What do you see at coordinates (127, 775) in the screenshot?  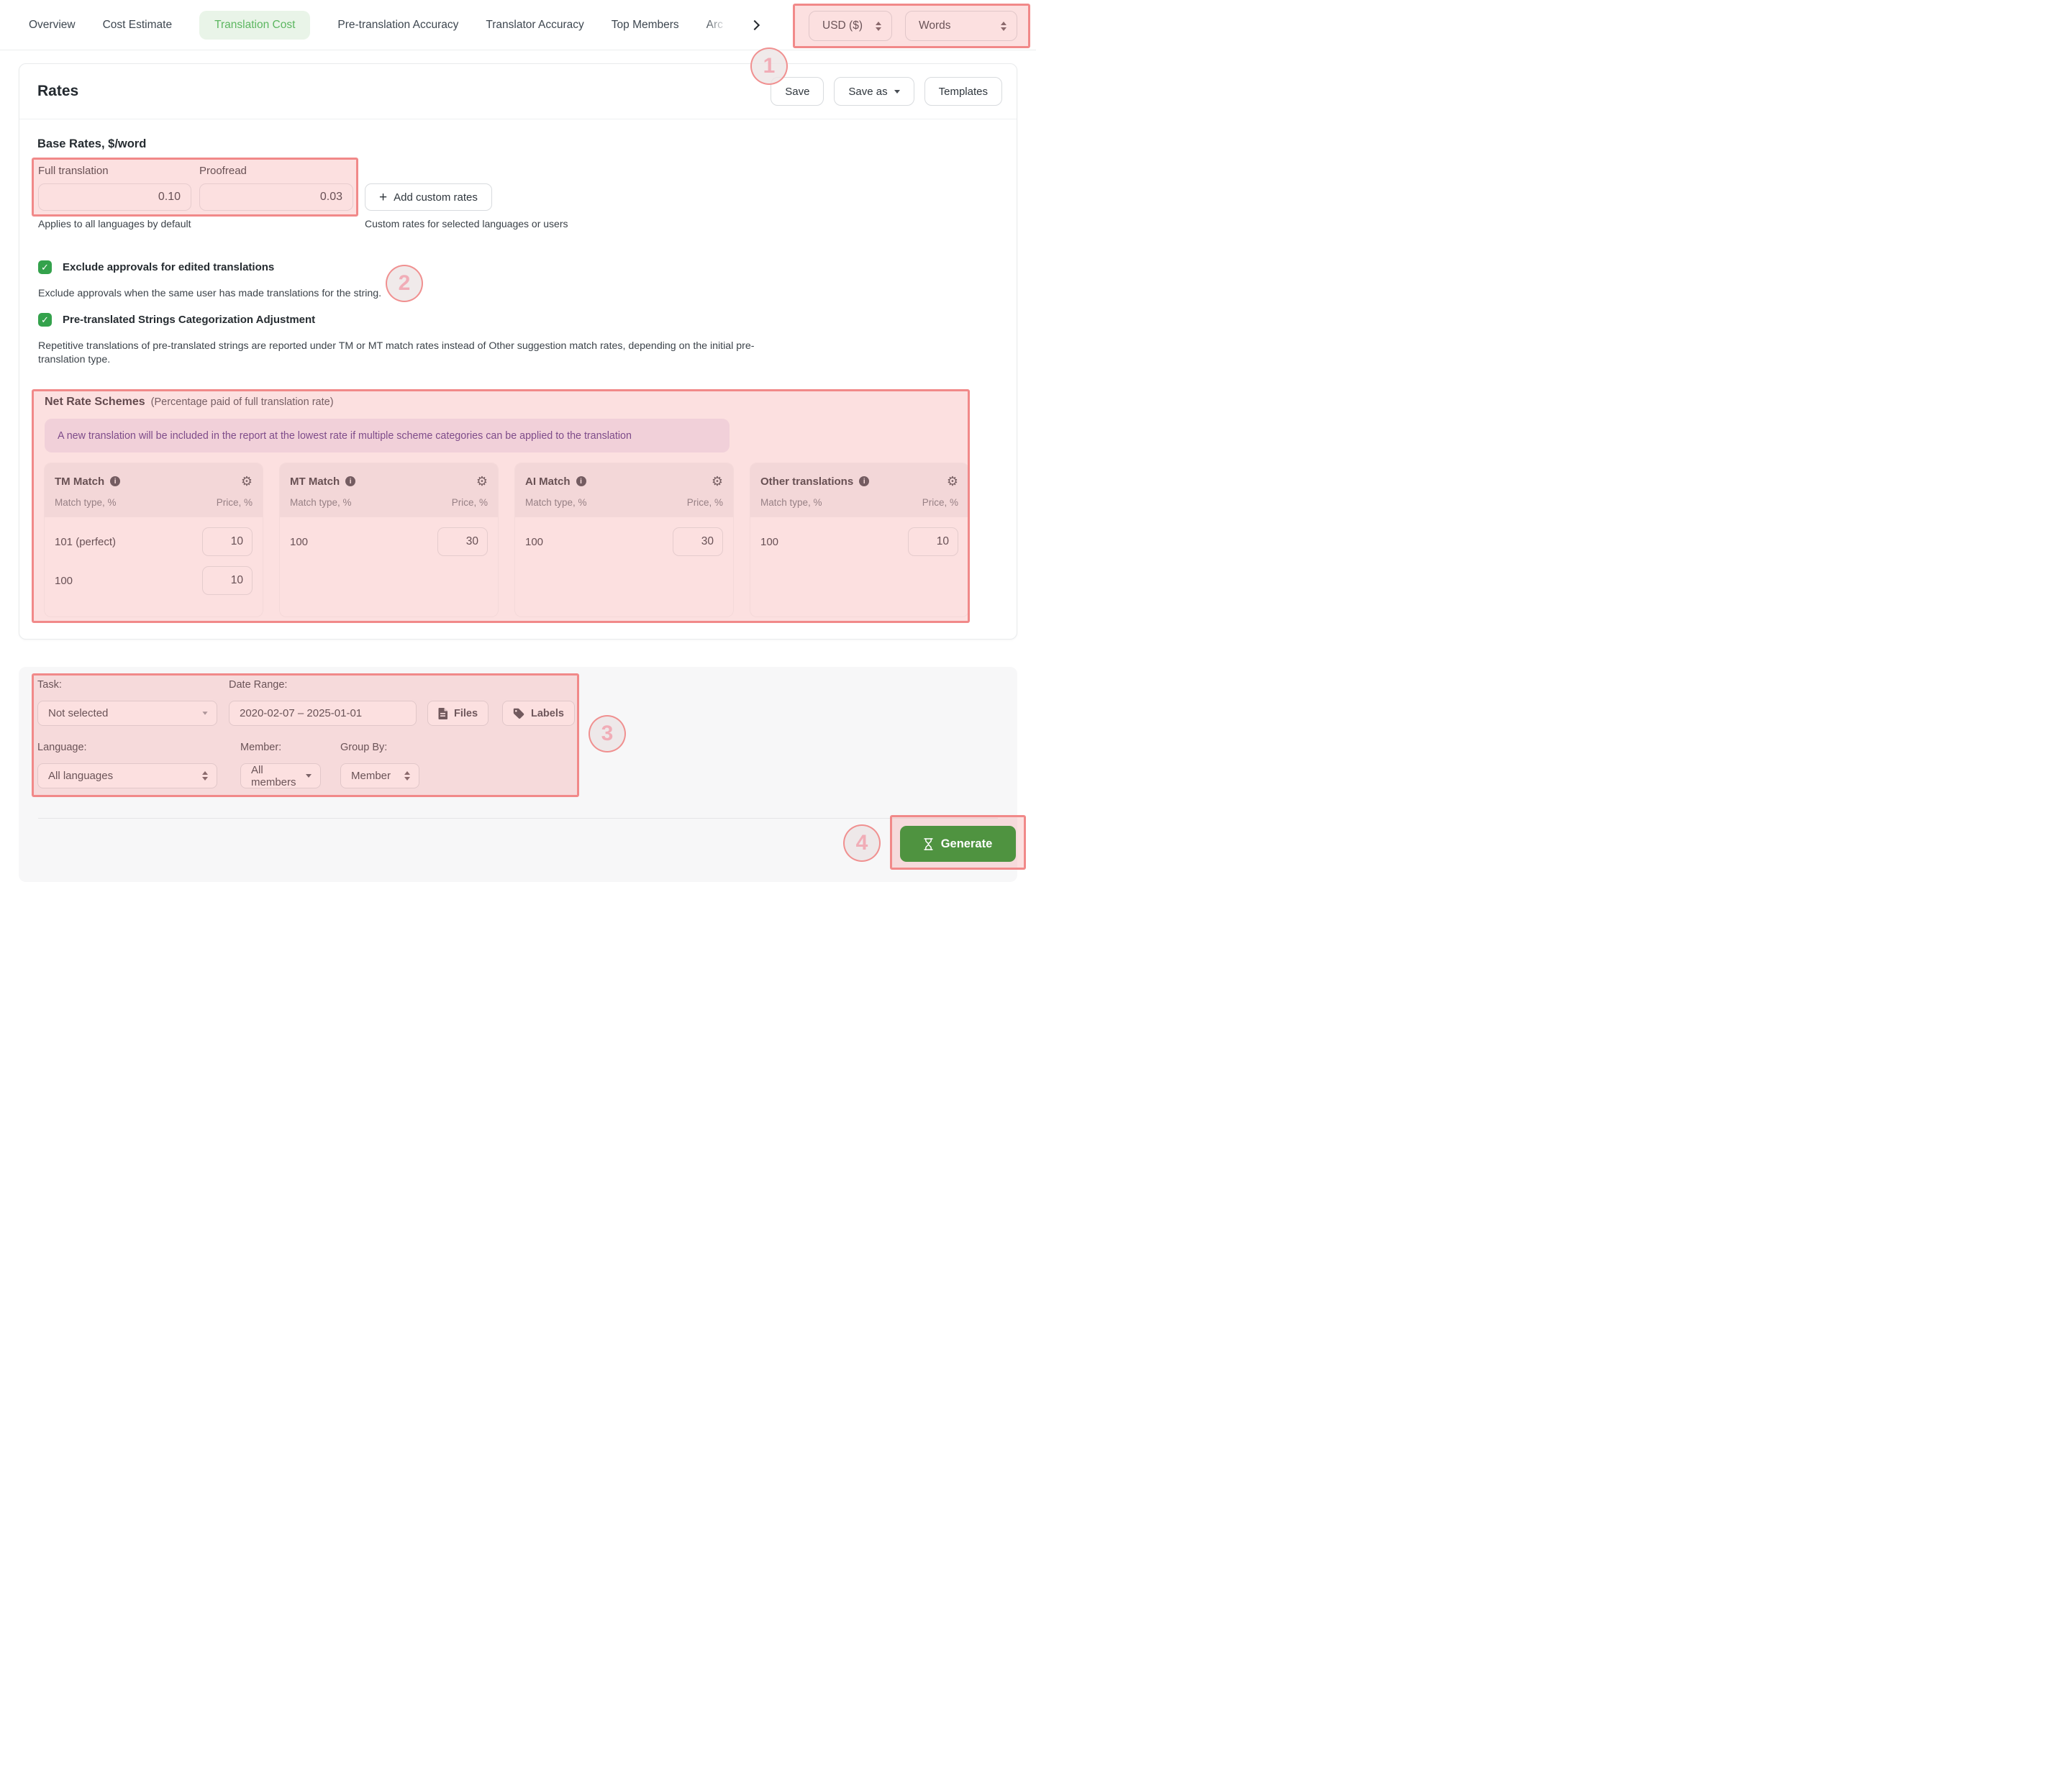 I see `language-select: All languages` at bounding box center [127, 775].